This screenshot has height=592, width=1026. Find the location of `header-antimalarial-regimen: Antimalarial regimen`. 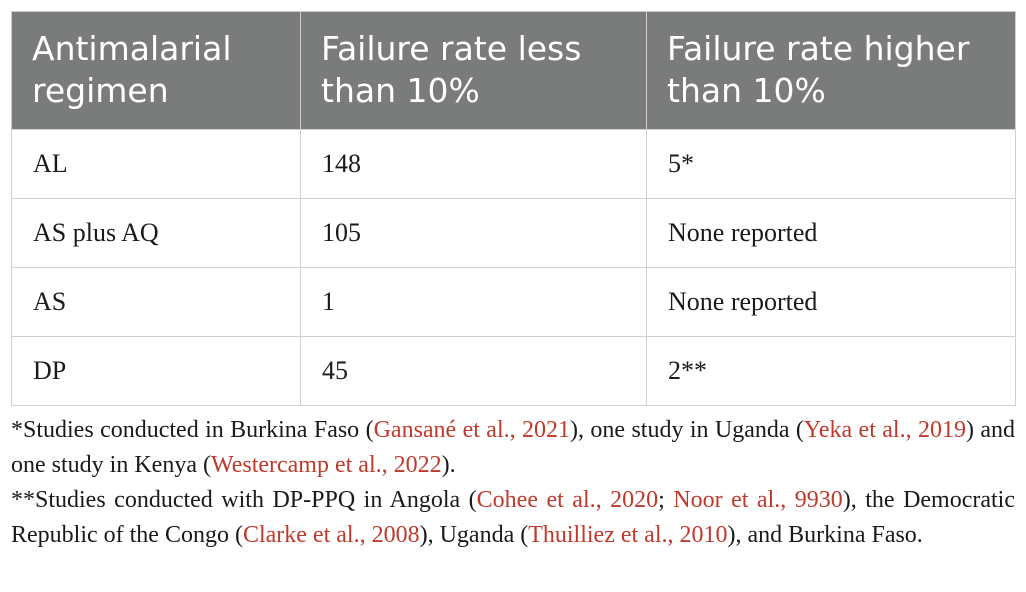

header-antimalarial-regimen: Antimalarial regimen is located at coordinates (156, 70).